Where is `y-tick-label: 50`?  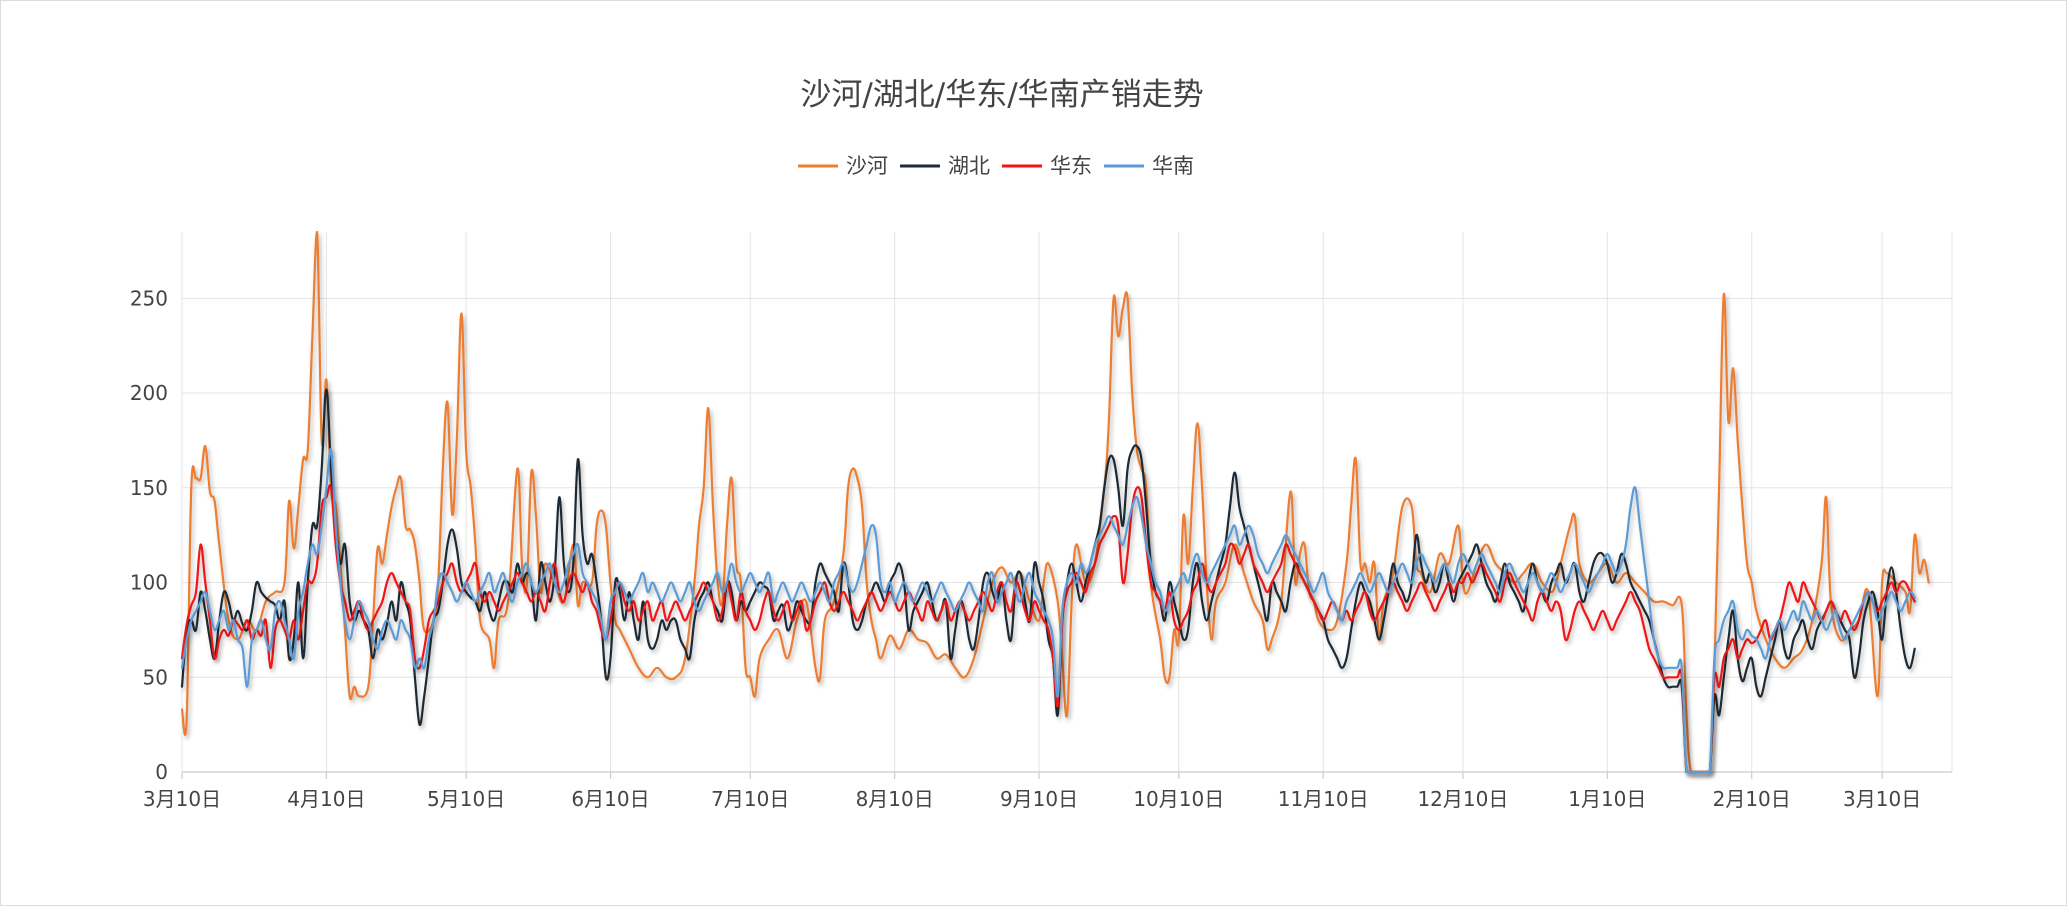
y-tick-label: 50 is located at coordinates (155, 677).